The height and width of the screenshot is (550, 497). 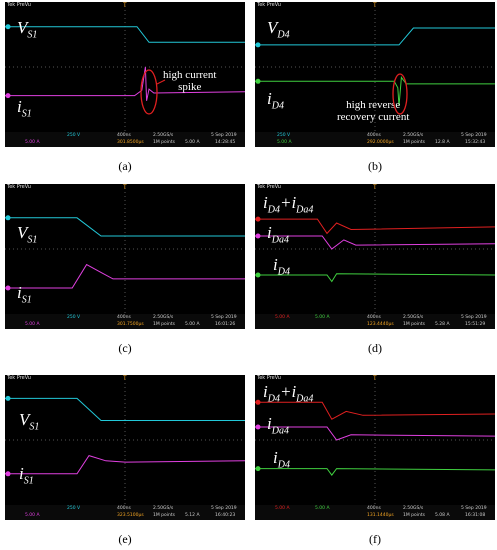 What do you see at coordinates (225, 515) in the screenshot?
I see `status-clock: 16:40:23` at bounding box center [225, 515].